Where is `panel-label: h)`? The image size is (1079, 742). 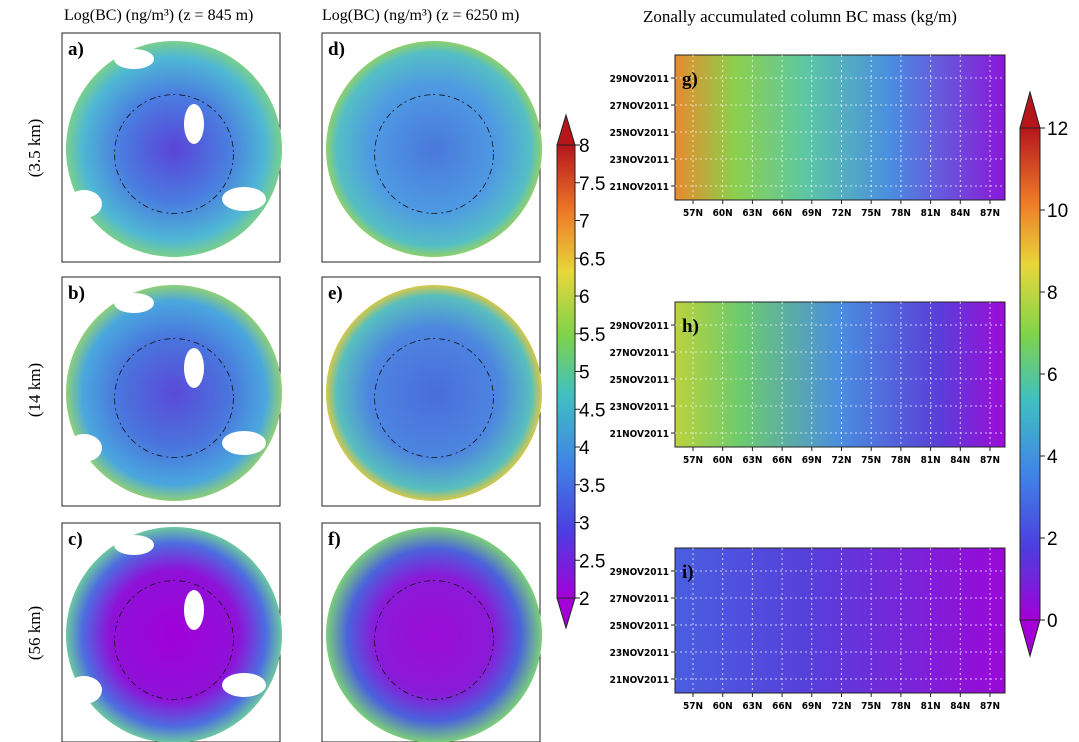 panel-label: h) is located at coordinates (690, 326).